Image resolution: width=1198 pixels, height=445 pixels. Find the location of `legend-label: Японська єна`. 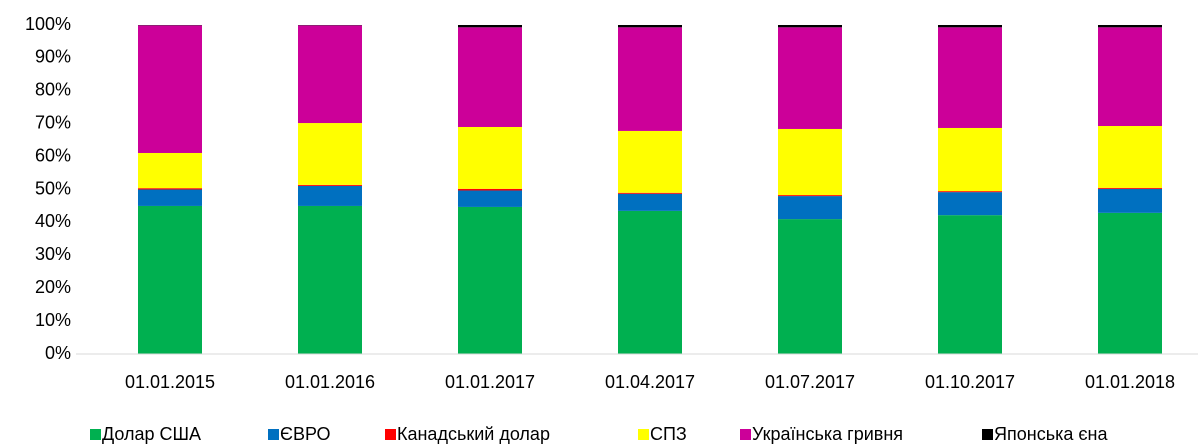

legend-label: Японська єна is located at coordinates (1051, 434).